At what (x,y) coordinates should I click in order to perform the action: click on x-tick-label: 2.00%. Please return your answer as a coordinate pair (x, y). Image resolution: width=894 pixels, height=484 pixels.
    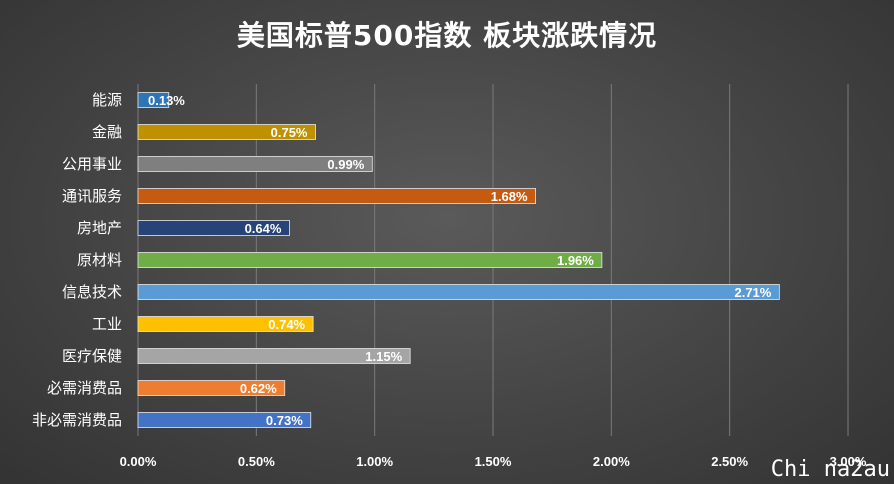
    Looking at the image, I should click on (611, 461).